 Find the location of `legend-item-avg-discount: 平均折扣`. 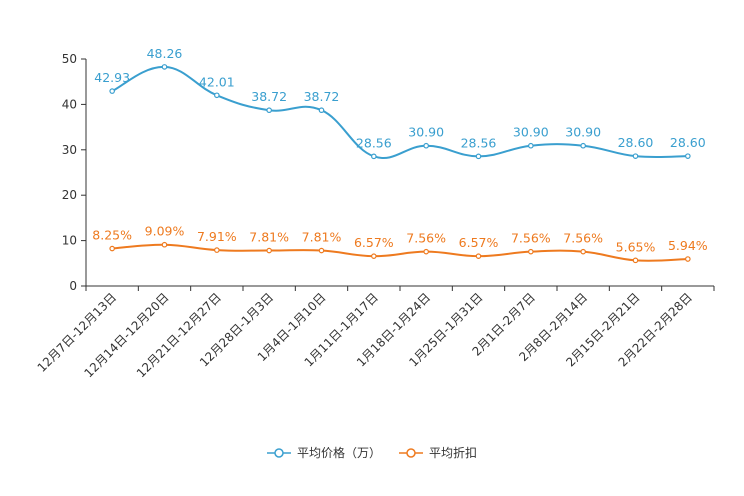

legend-item-avg-discount: 平均折扣 is located at coordinates (438, 452).